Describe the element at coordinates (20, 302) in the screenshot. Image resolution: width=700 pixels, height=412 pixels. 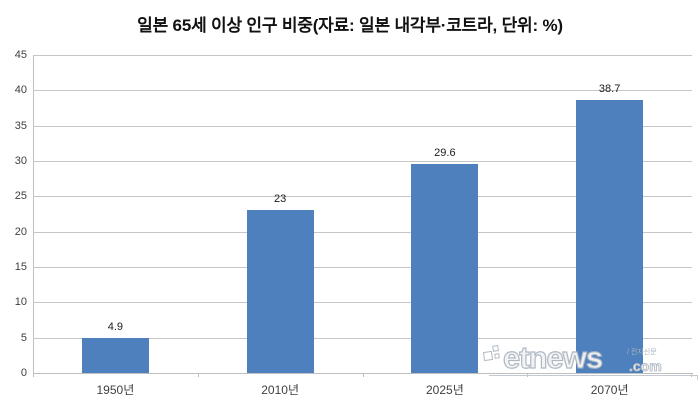
I see `y-tick-label-10: 10` at that location.